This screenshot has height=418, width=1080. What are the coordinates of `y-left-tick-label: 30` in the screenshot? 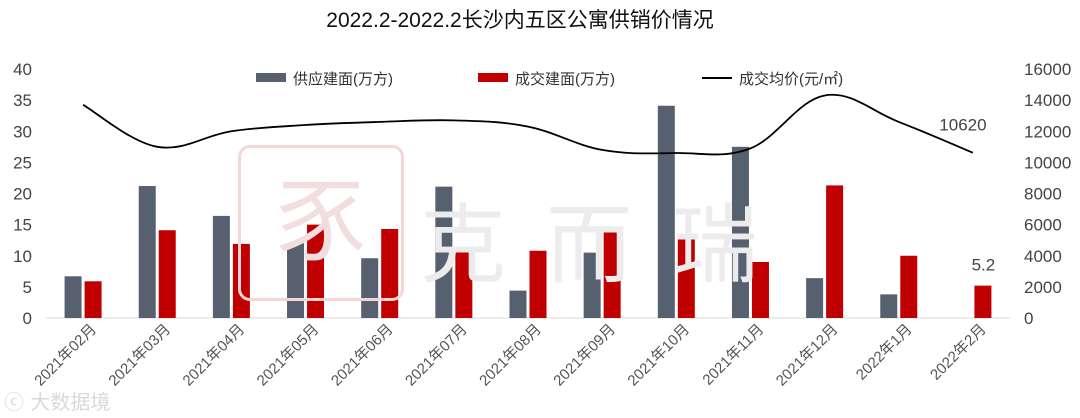 It's located at (22, 131).